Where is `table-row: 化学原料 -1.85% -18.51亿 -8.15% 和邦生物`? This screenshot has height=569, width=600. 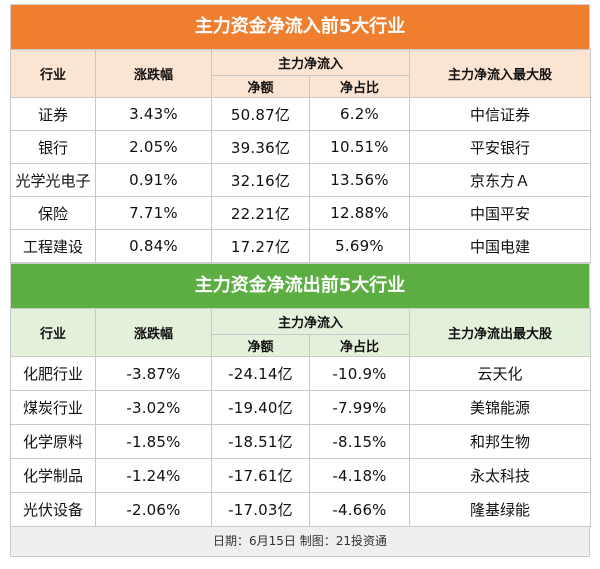 table-row: 化学原料 -1.85% -18.51亿 -8.15% 和邦生物 is located at coordinates (301, 441).